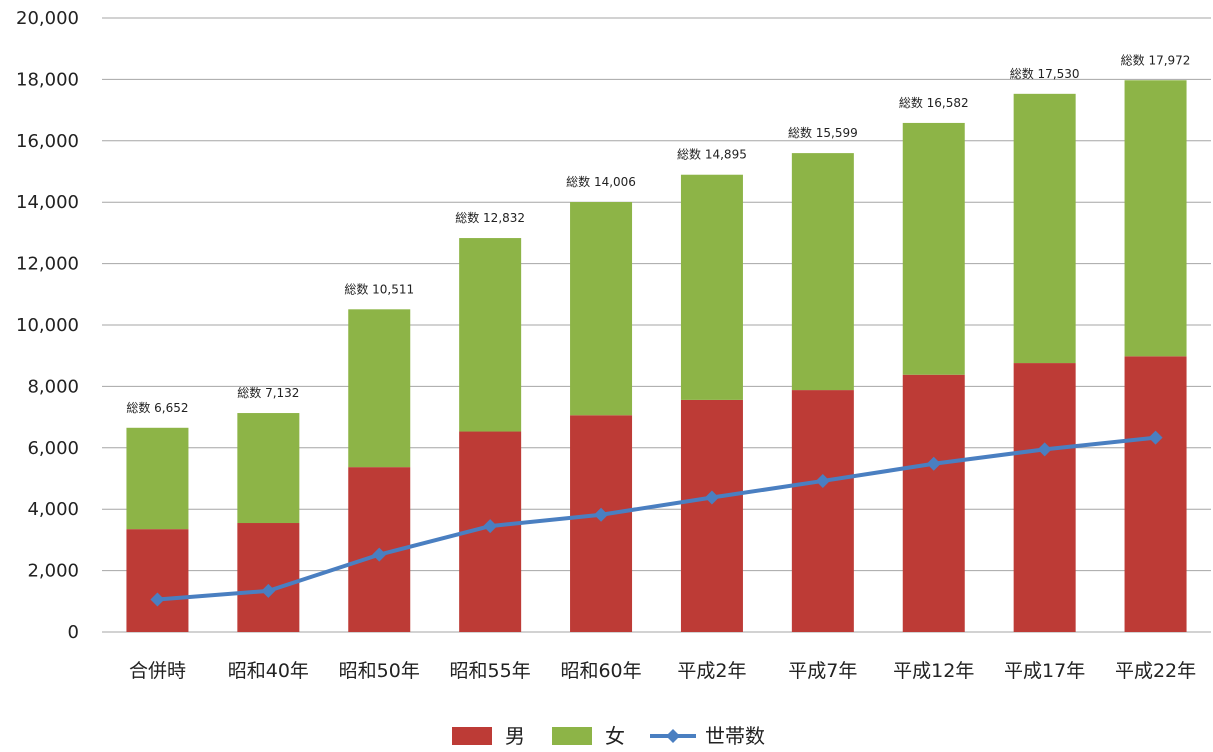 Image resolution: width=1213 pixels, height=752 pixels. Describe the element at coordinates (712, 154) in the screenshot. I see `total-data-label: 総数 14,895` at that location.